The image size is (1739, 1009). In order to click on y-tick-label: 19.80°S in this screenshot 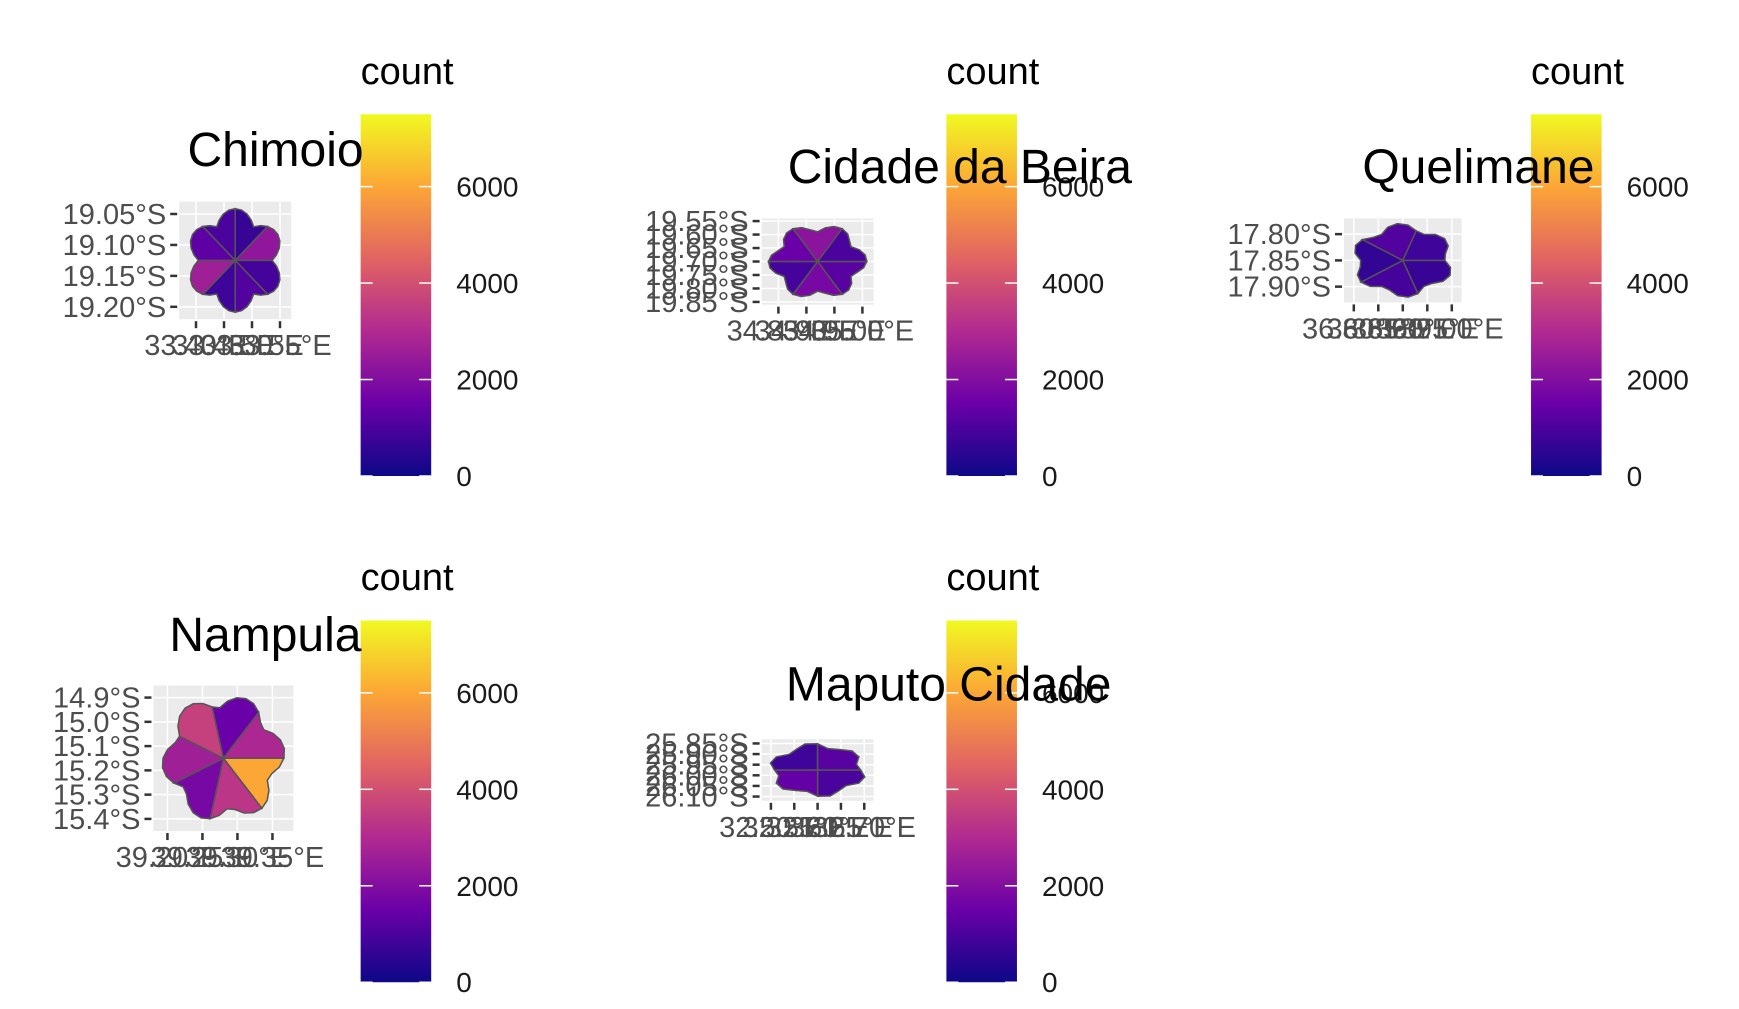, I will do `click(697, 289)`.